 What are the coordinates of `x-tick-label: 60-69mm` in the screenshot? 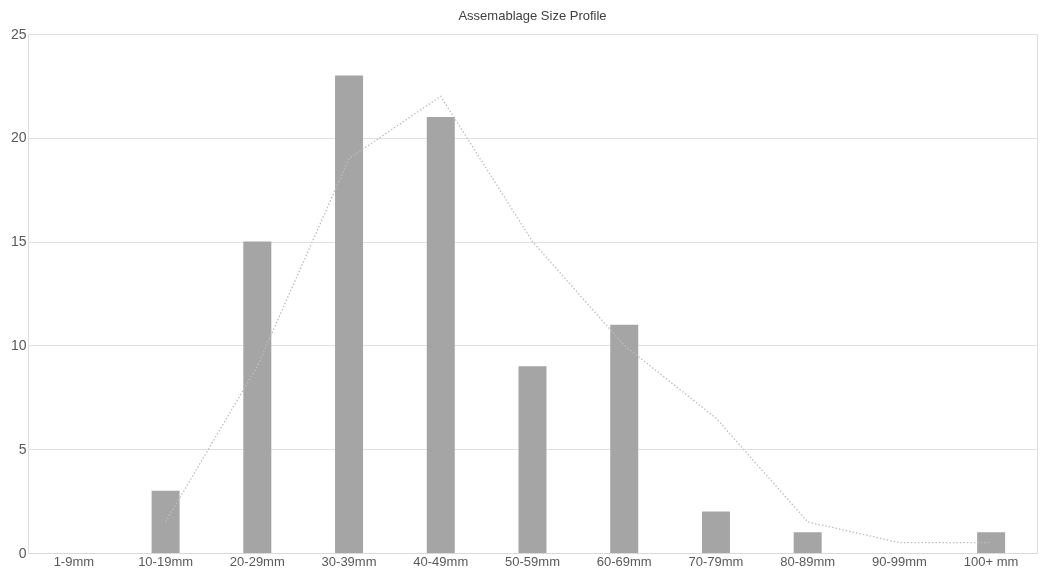 It's located at (624, 561).